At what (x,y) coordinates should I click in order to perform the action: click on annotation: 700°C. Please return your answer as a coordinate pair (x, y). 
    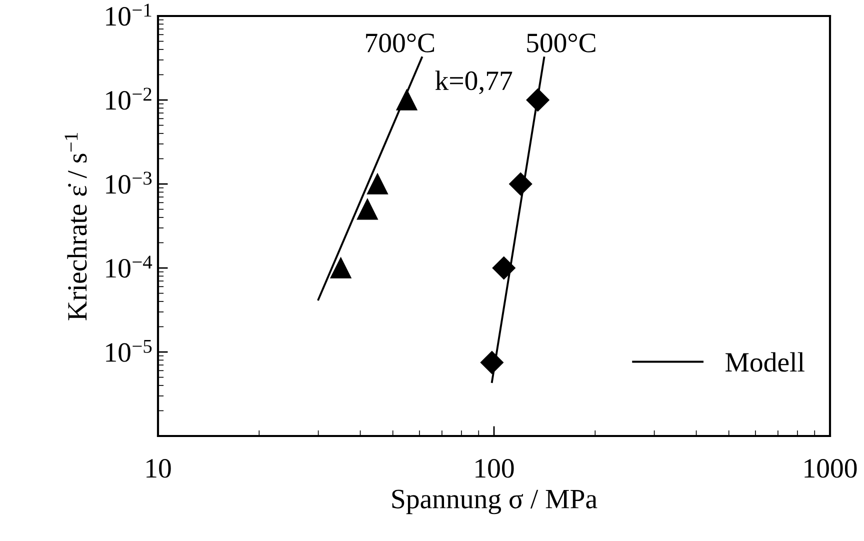
    Looking at the image, I should click on (400, 43).